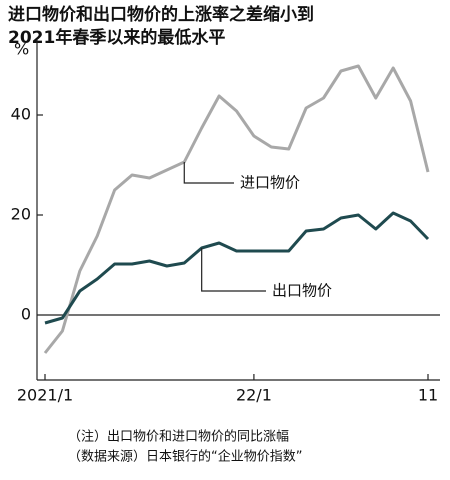 This screenshot has width=450, height=480. What do you see at coordinates (161, 14) in the screenshot?
I see `chart-title: 进口物价和出口物价的上涨率之差缩小到` at bounding box center [161, 14].